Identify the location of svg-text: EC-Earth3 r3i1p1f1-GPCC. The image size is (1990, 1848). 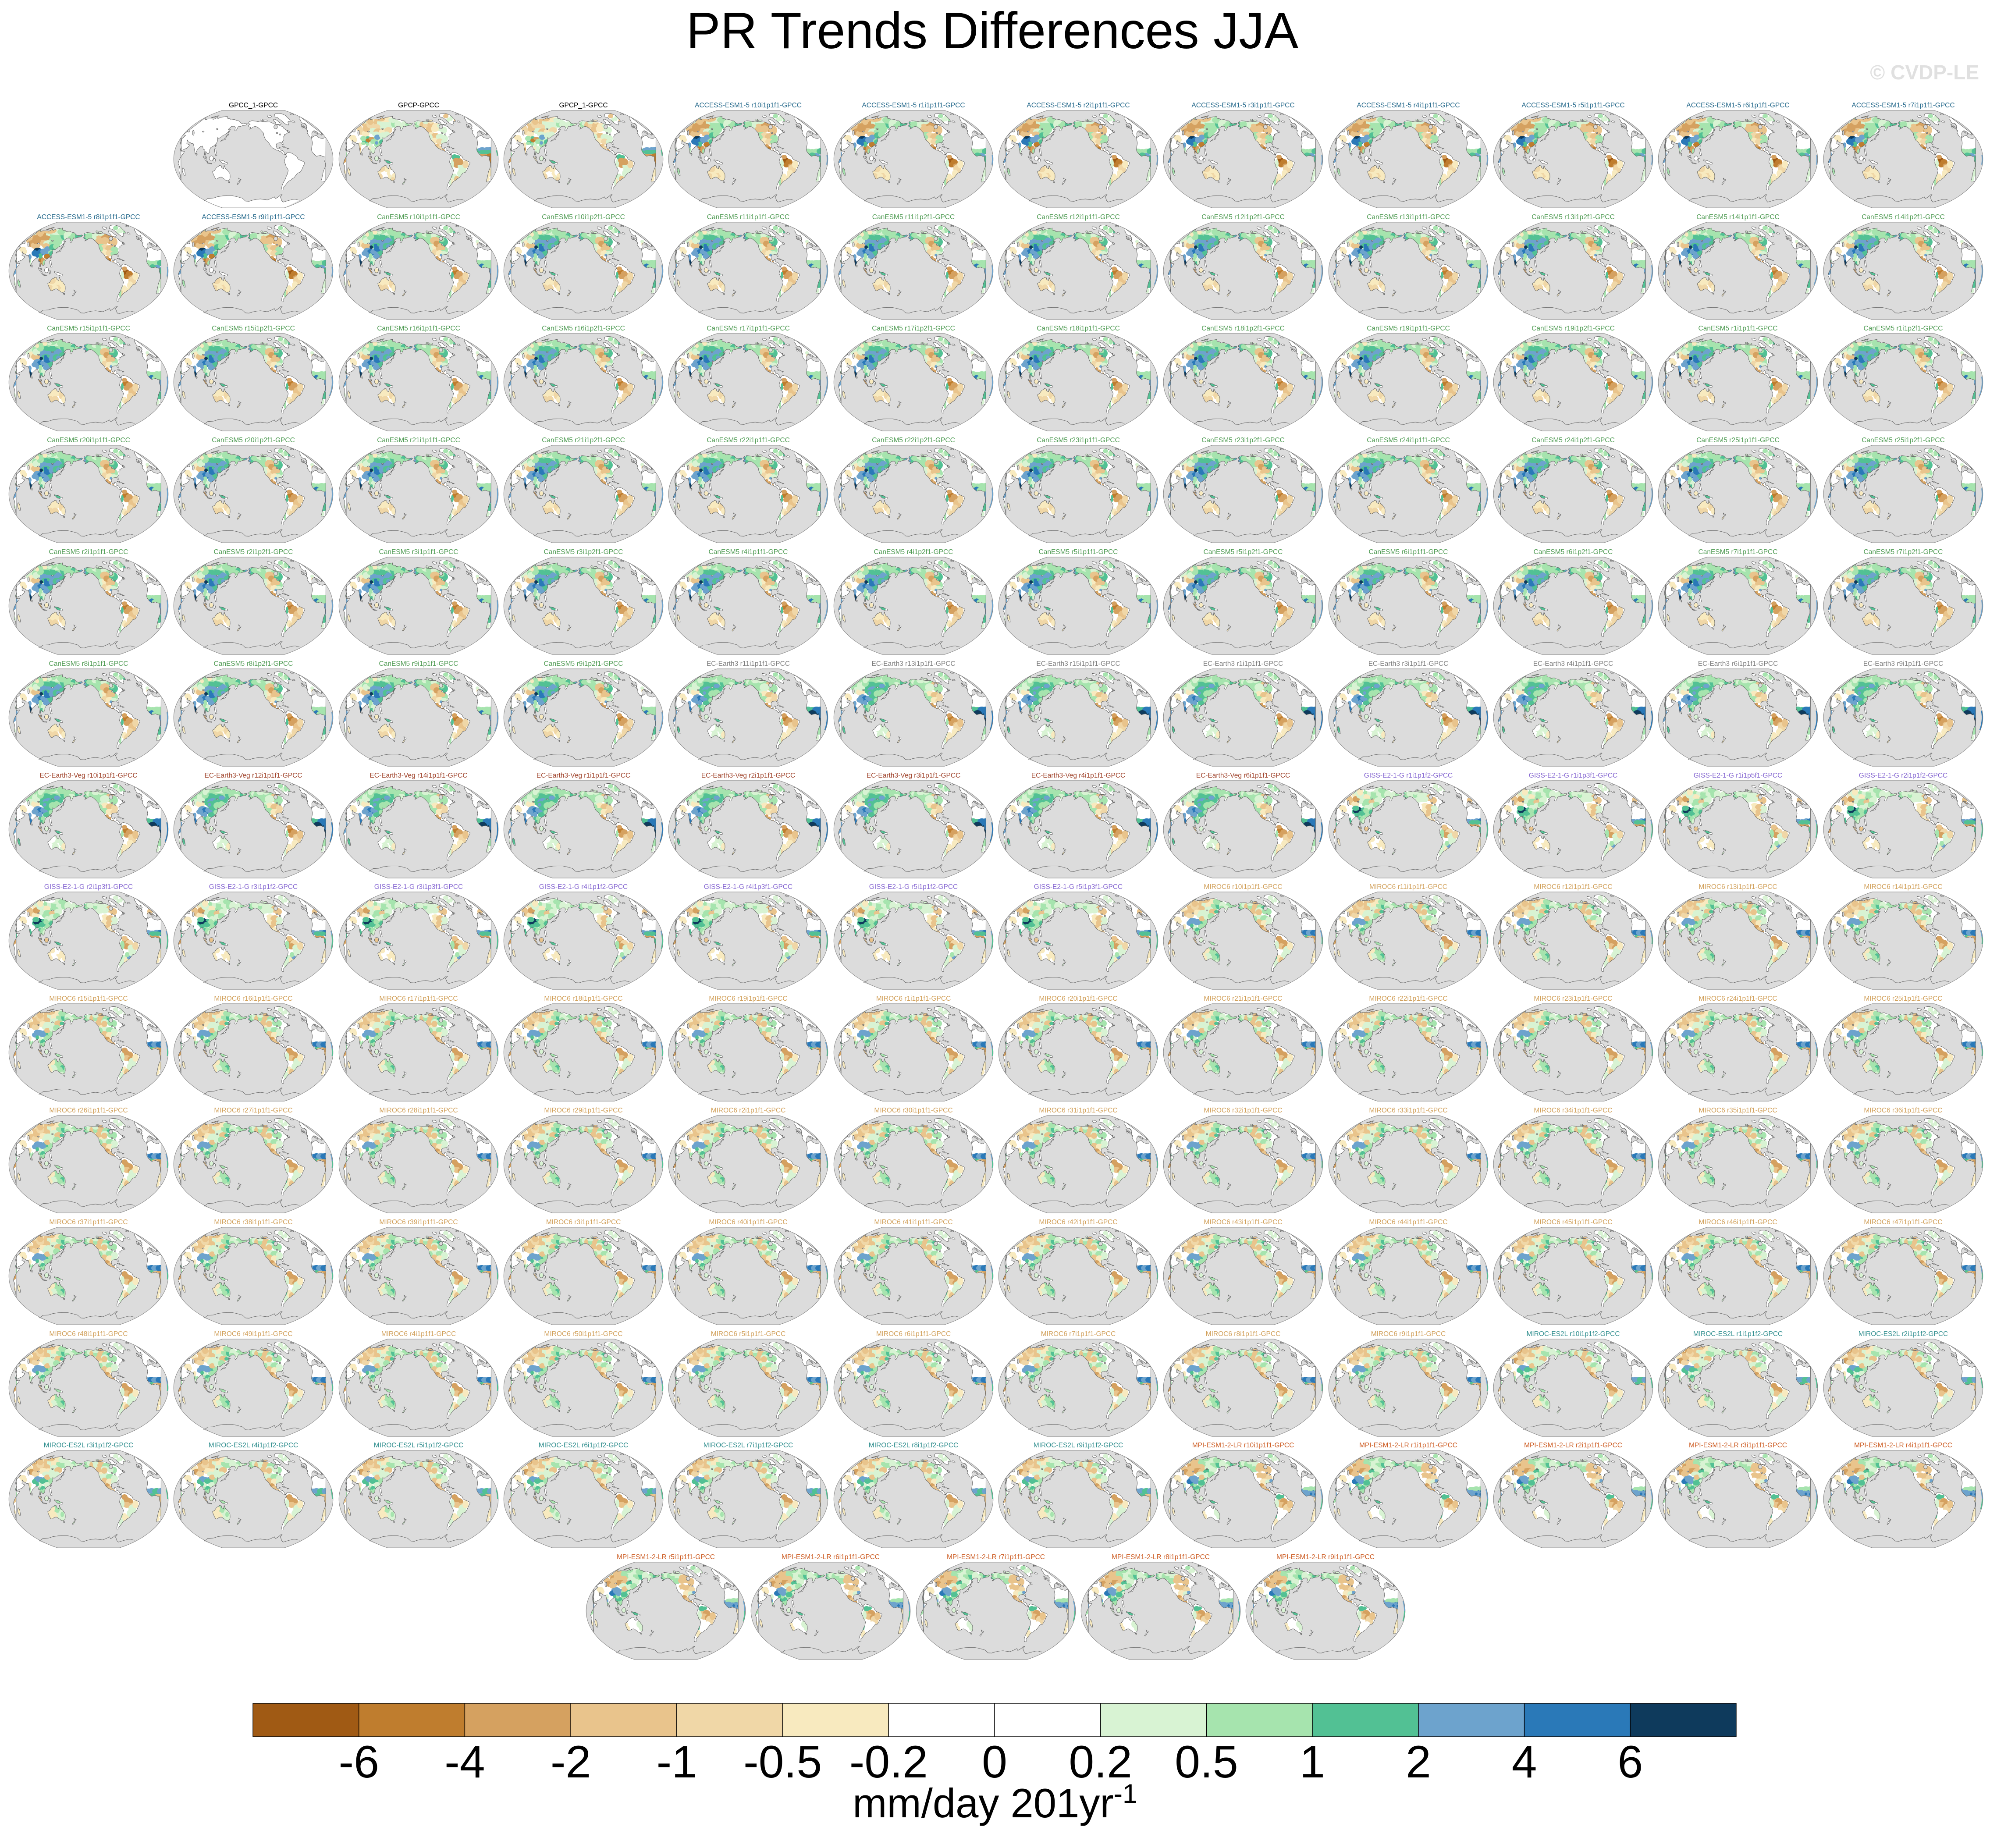
(1408, 664).